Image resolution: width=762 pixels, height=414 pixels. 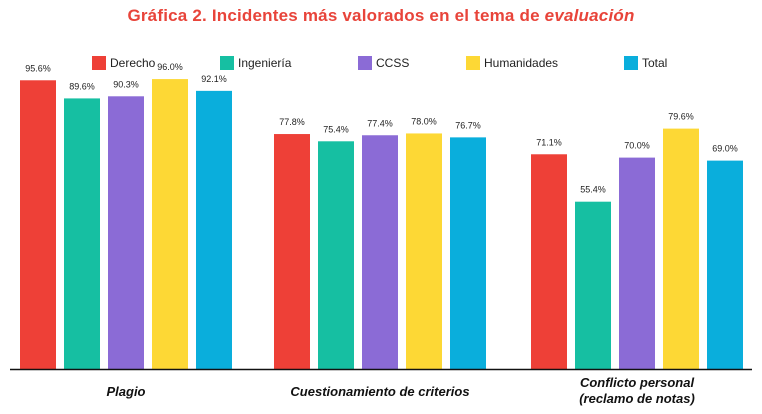 I want to click on data-label-plagio-humanidades: 96.0%, so click(x=170, y=67).